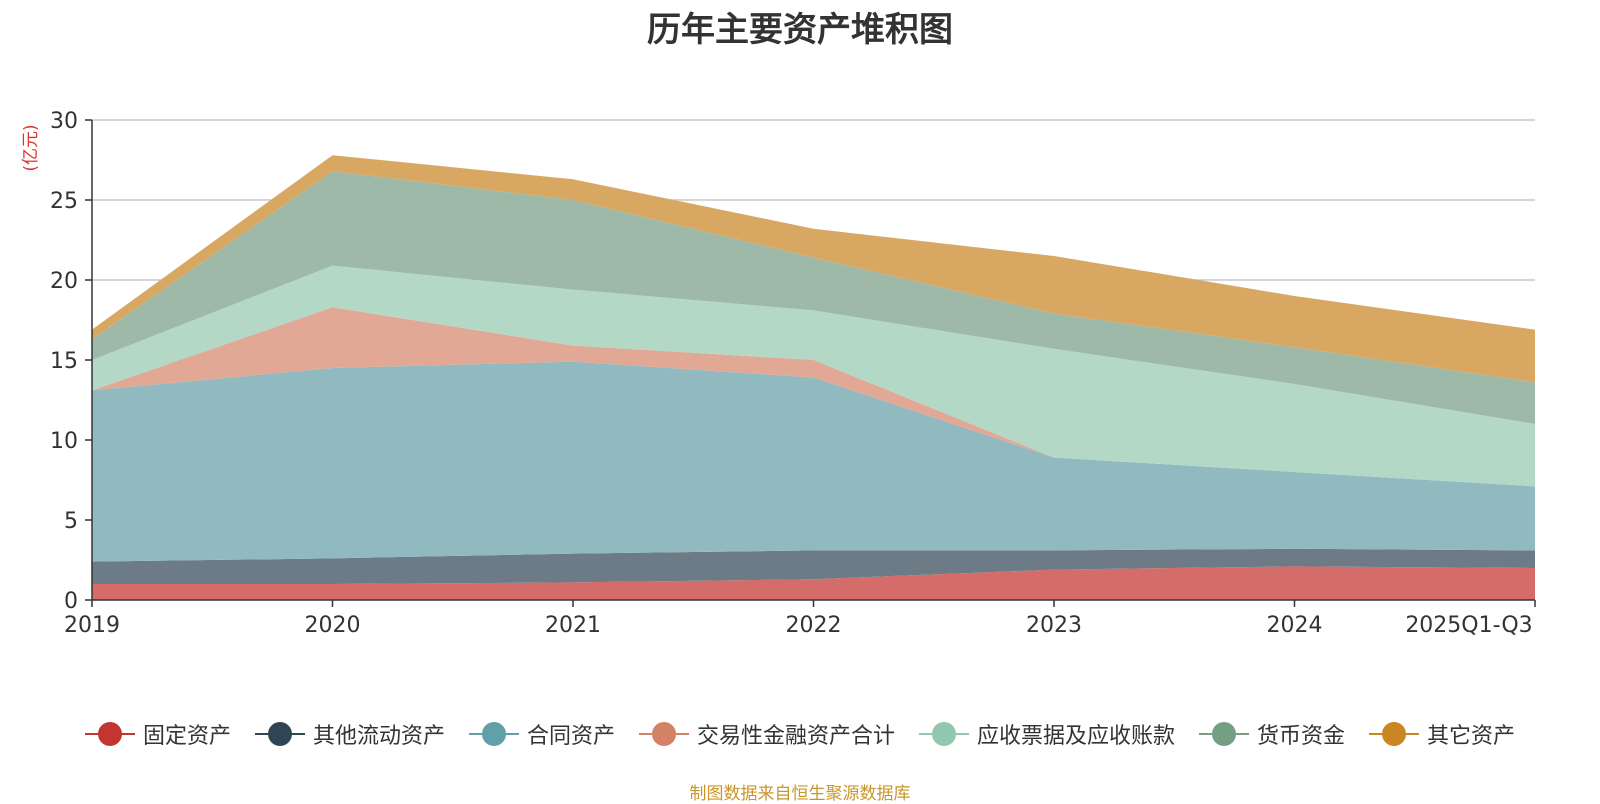 Image resolution: width=1600 pixels, height=804 pixels. Describe the element at coordinates (800, 30) in the screenshot. I see `chart-title: 历年主要资产堆积图` at that location.